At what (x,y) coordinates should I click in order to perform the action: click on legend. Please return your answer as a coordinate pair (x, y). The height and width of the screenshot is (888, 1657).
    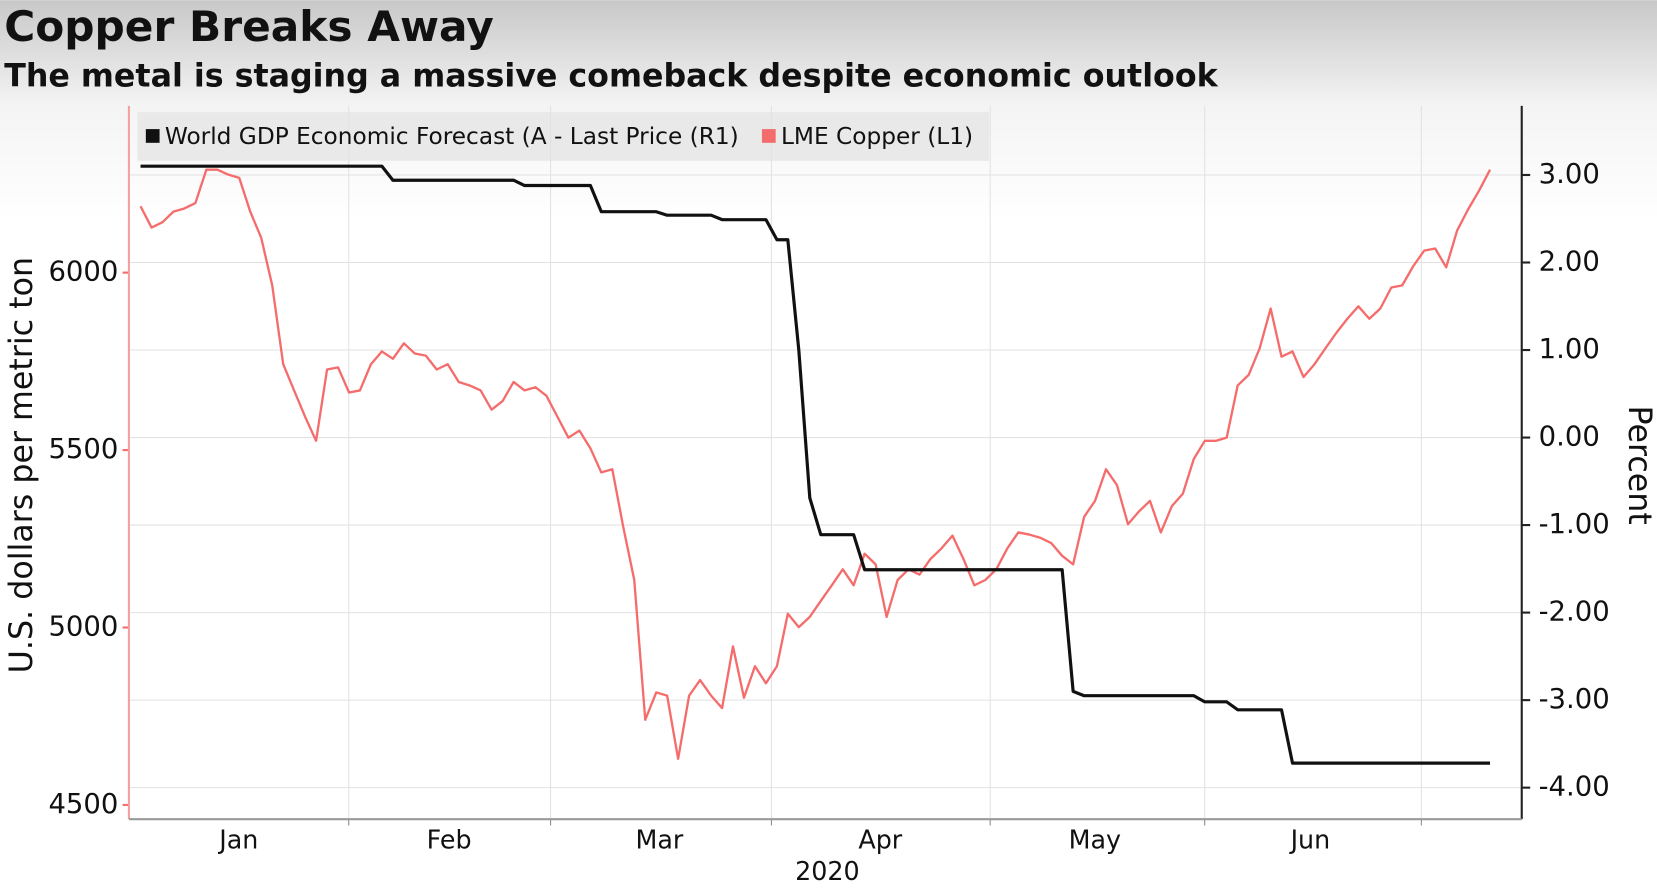
    Looking at the image, I should click on (563, 136).